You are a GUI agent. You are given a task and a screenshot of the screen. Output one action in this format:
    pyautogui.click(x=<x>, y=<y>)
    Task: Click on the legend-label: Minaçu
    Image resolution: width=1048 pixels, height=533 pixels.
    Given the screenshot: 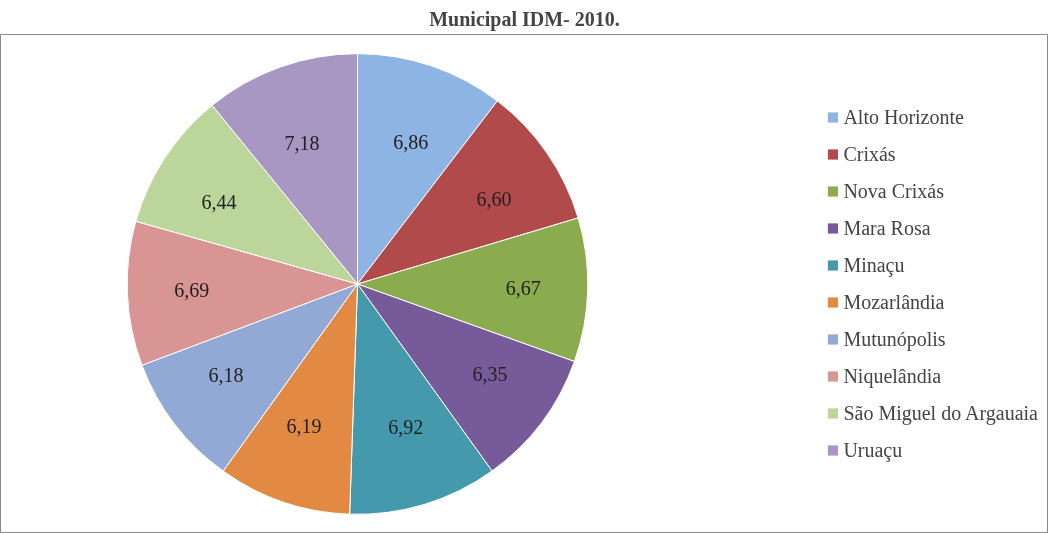 What is the action you would take?
    pyautogui.click(x=874, y=265)
    